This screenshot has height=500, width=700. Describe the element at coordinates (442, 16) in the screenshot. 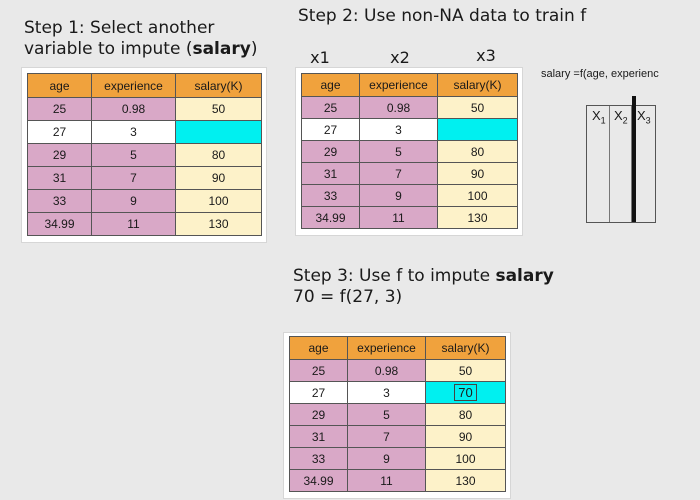

I see `step2-title: Step 2: Use non-NA data to train f` at that location.